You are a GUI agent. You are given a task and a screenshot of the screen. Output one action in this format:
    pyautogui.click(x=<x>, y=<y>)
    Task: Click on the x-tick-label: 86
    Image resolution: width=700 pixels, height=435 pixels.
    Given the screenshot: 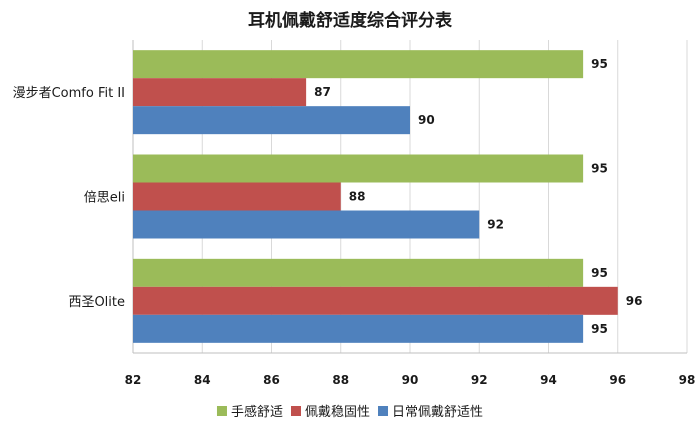 What is the action you would take?
    pyautogui.click(x=271, y=380)
    